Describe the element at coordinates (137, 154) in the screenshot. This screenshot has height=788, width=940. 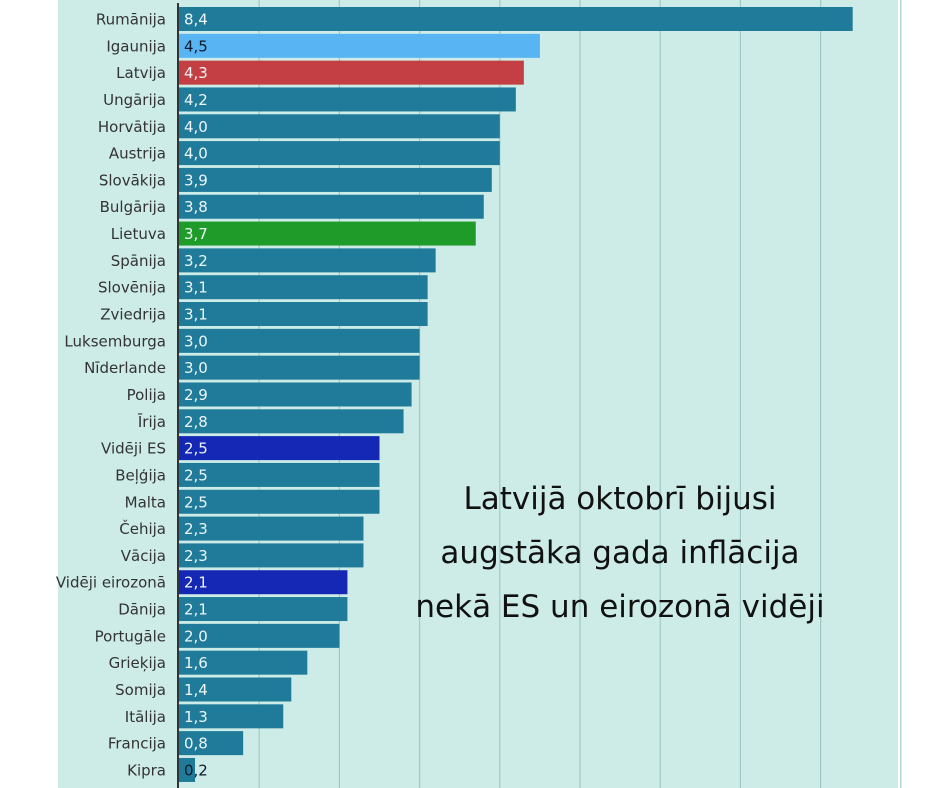
I see `category-label: Austrija` at that location.